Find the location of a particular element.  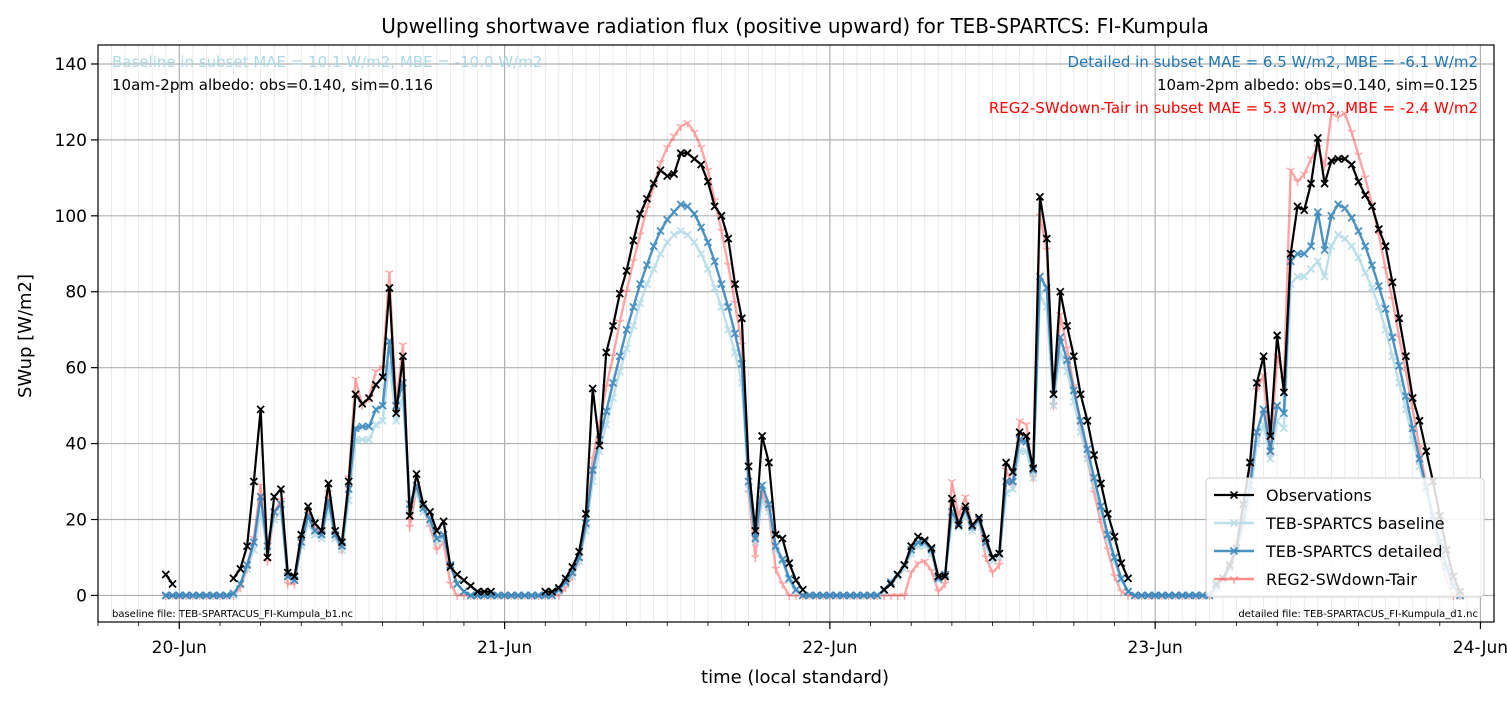

legend-label-detailed: TEB-SPARTCS detailed is located at coordinates (1354, 551).